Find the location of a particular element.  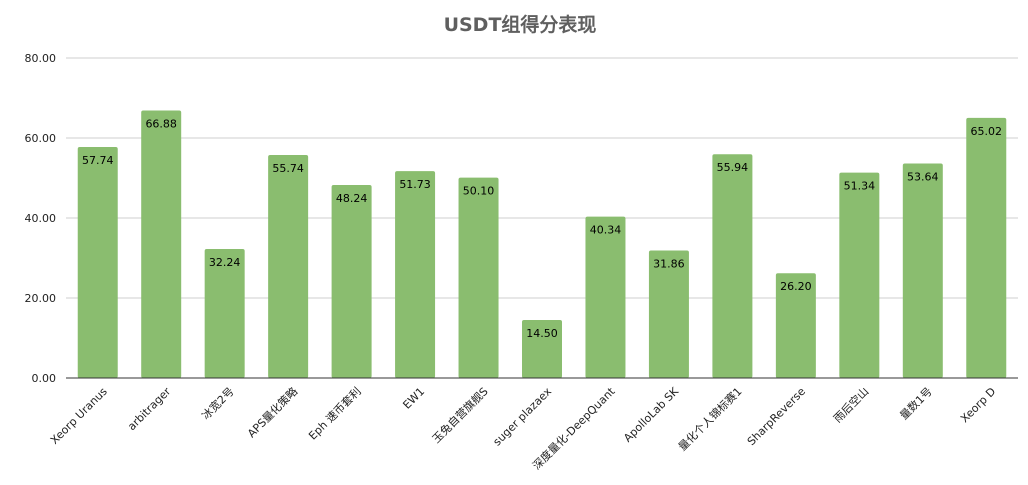

y-tick-label: 40.00 is located at coordinates (41, 218).